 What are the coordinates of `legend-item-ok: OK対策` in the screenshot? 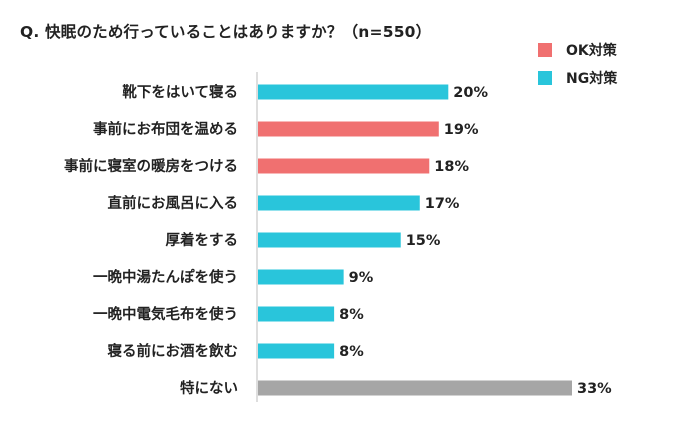 It's located at (577, 50).